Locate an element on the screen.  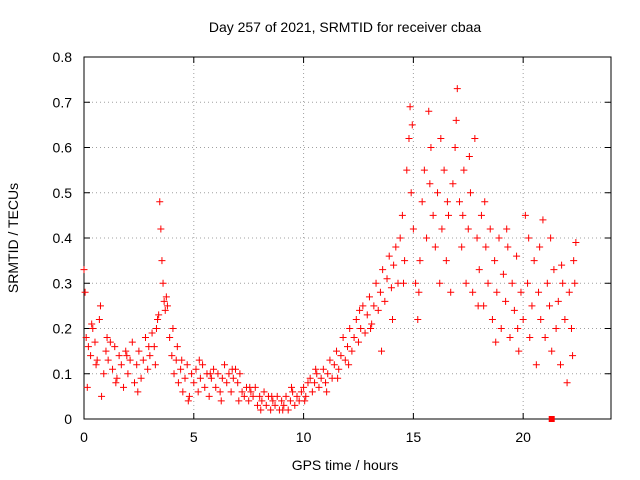
y-tick-label: 0.7 is located at coordinates (63, 102).